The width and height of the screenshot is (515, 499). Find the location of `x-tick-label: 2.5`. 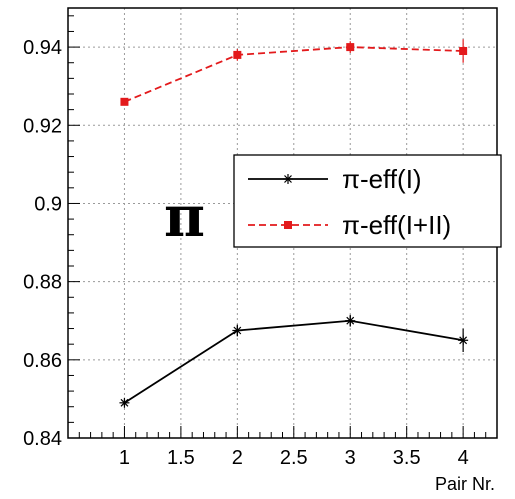

x-tick-label: 2.5 is located at coordinates (294, 458).